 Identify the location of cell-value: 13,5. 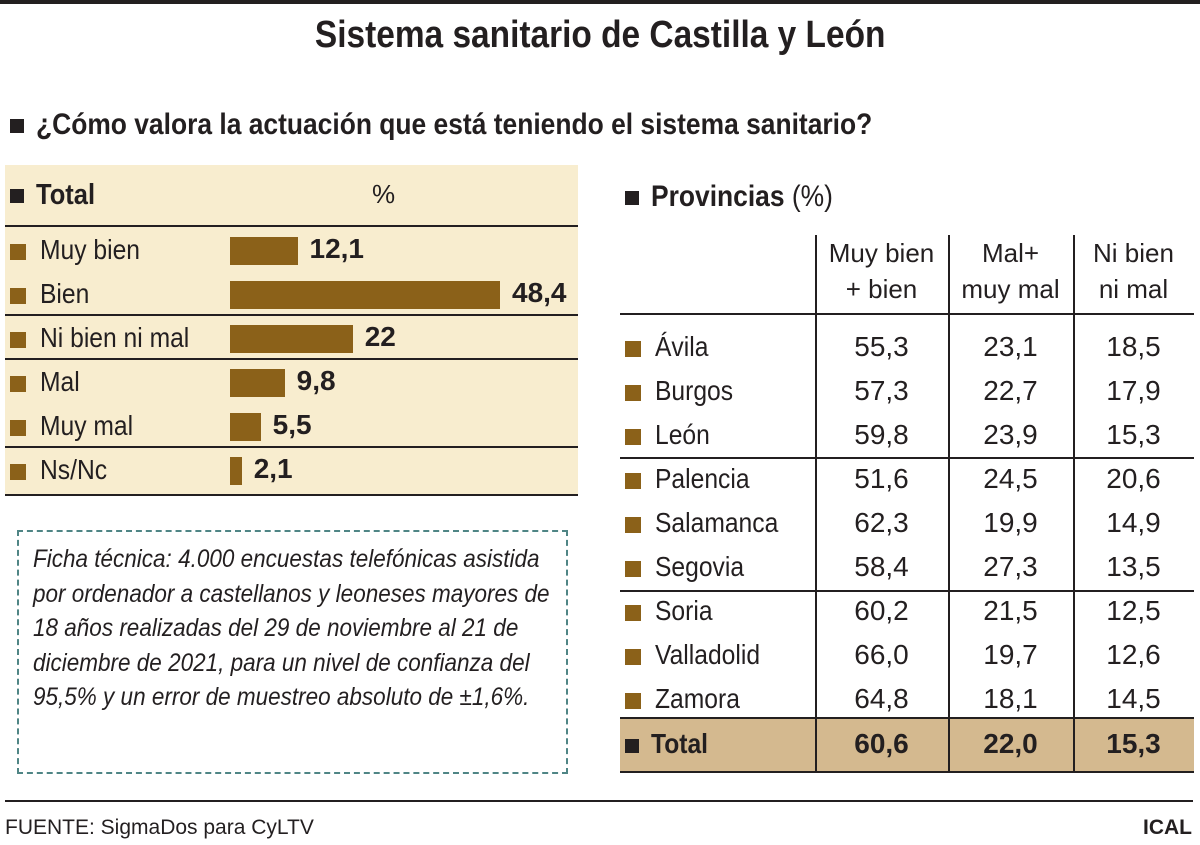
(1133, 566).